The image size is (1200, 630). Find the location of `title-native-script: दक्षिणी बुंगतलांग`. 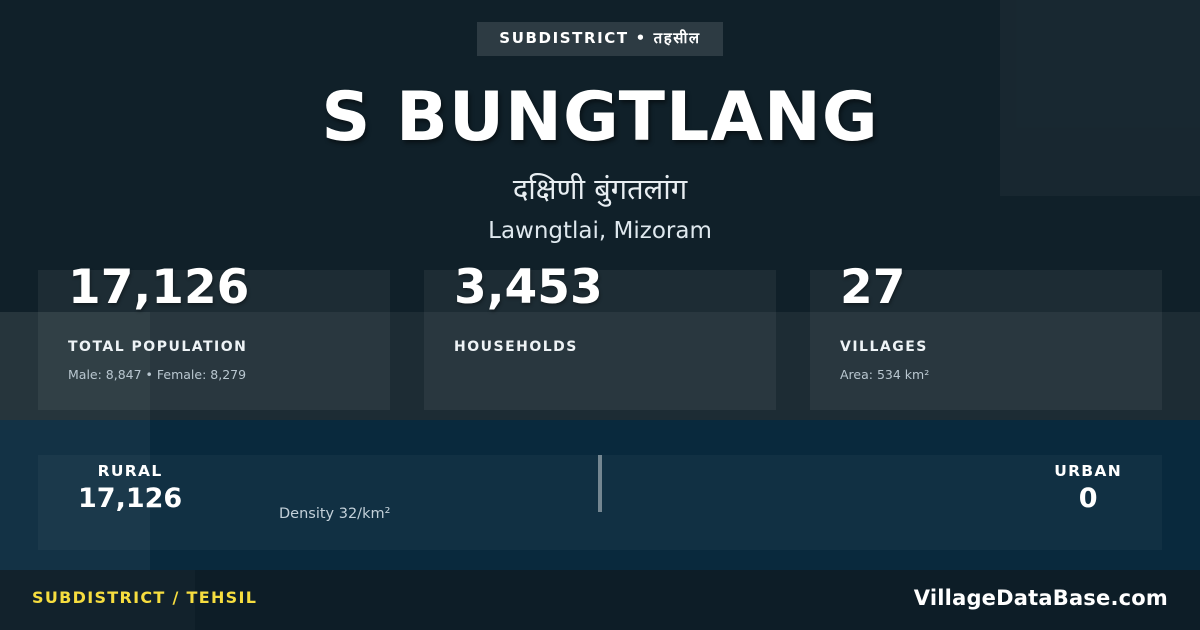

title-native-script: दक्षिणी बुंगतलांग is located at coordinates (600, 189).